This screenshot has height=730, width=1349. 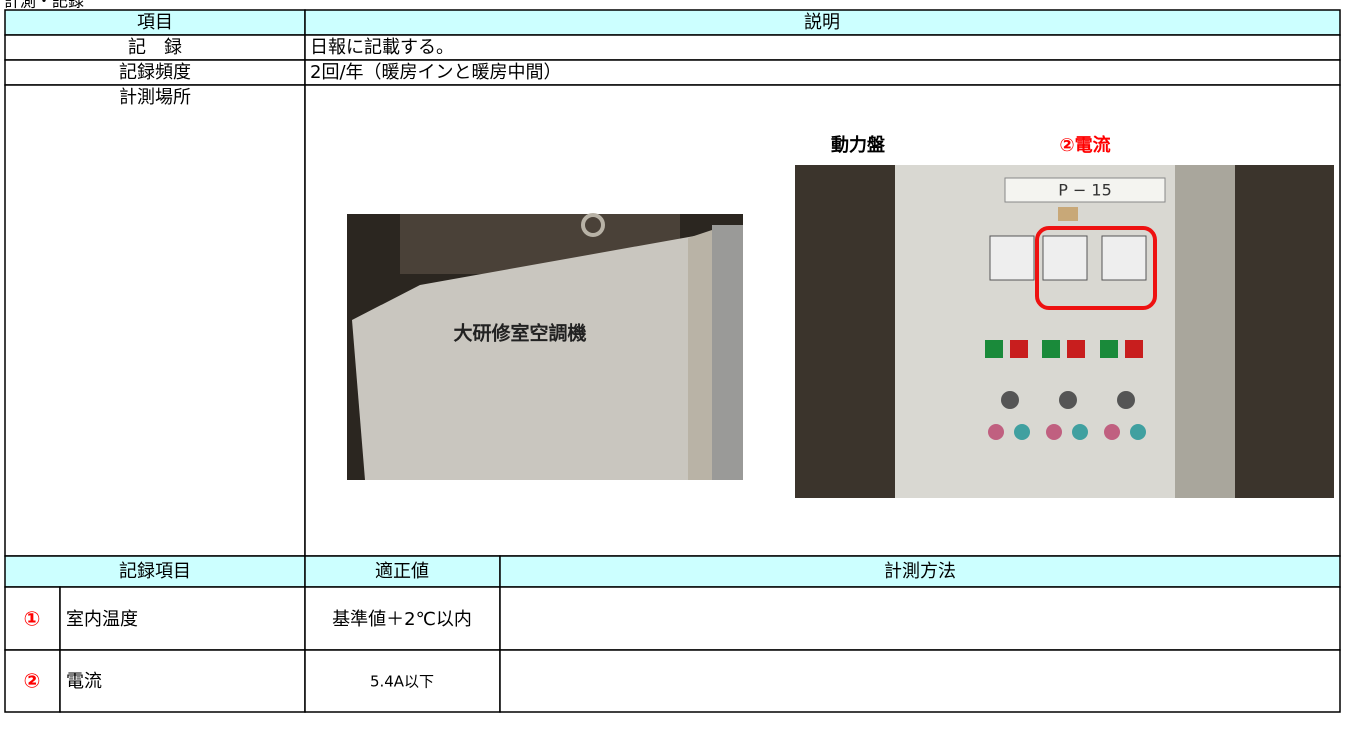 I want to click on photo-highlight: ②電流, so click(x=1084, y=145).